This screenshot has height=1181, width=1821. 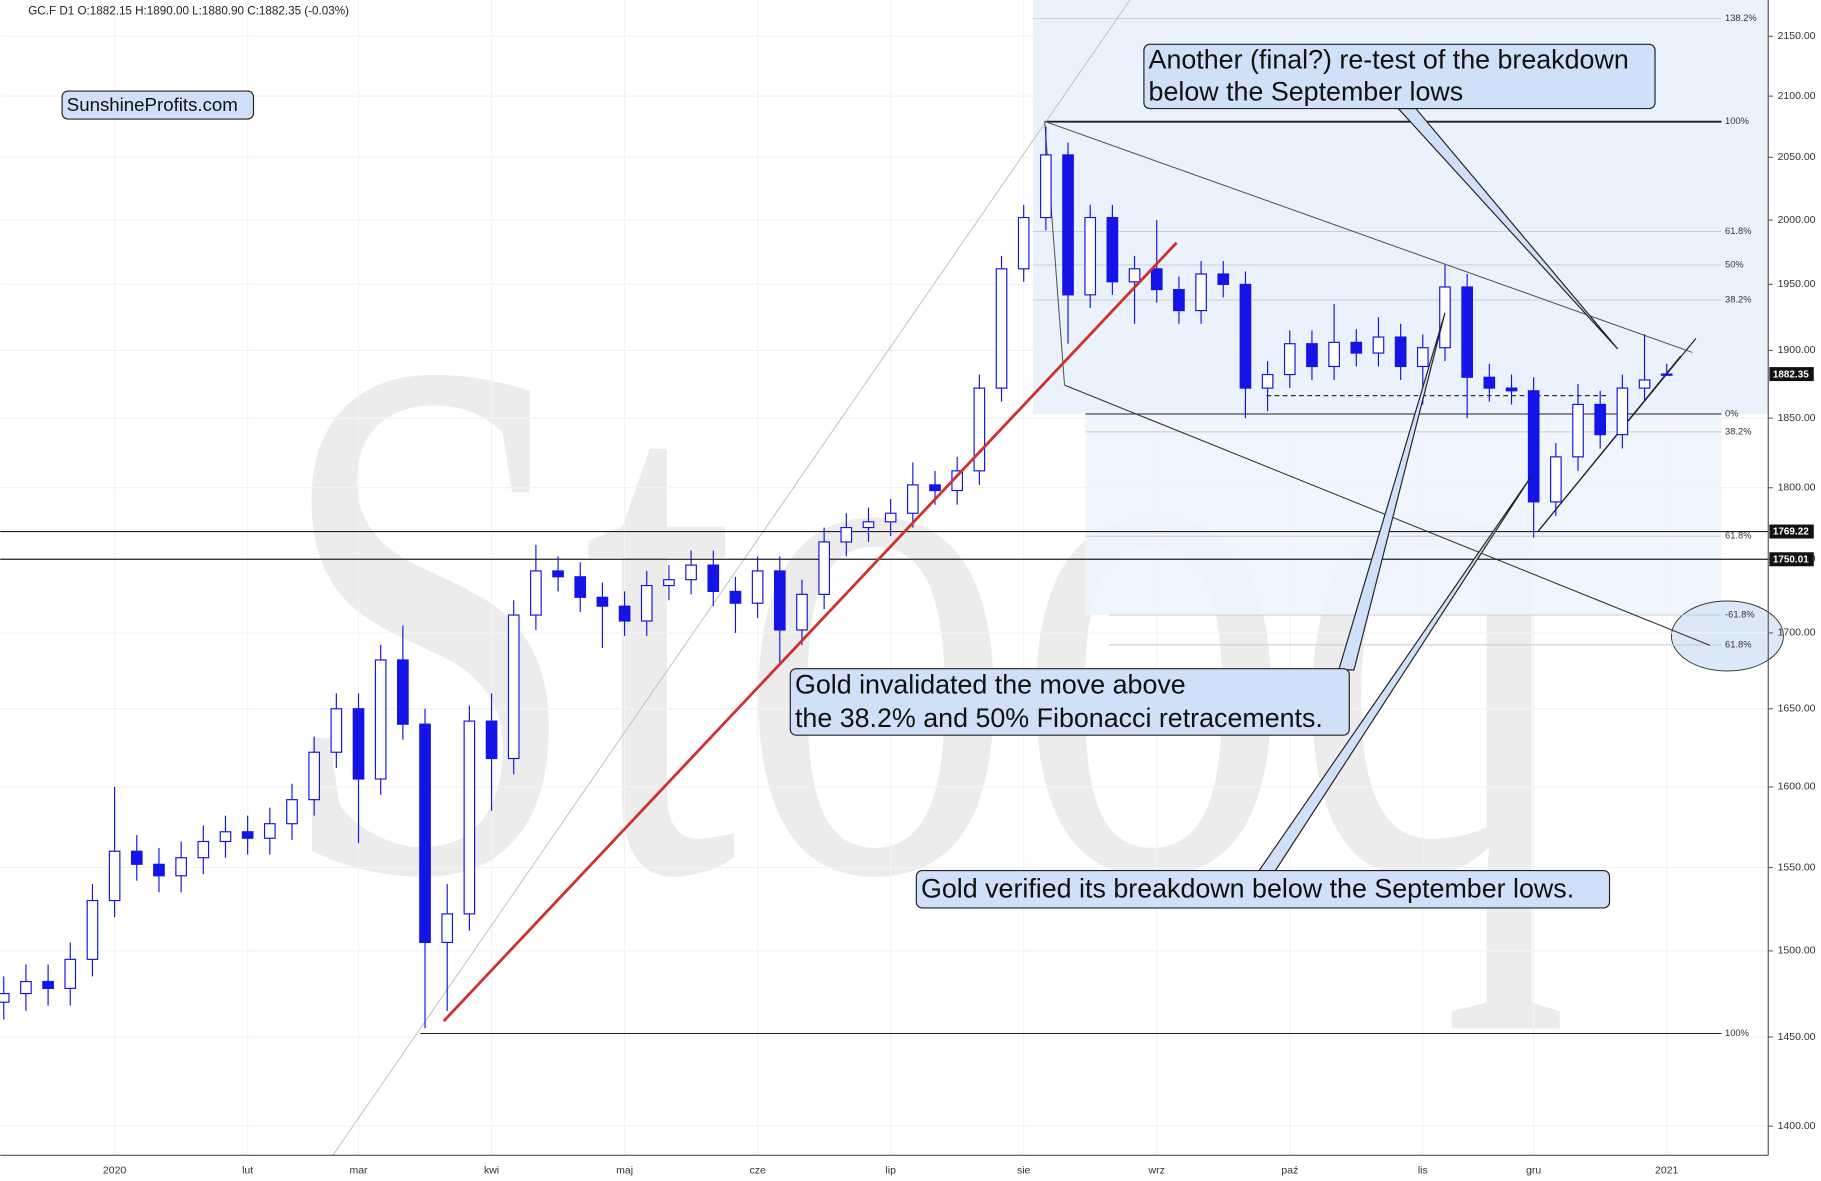 What do you see at coordinates (990, 685) in the screenshot?
I see `callout-text: Gold invalidated the move above` at bounding box center [990, 685].